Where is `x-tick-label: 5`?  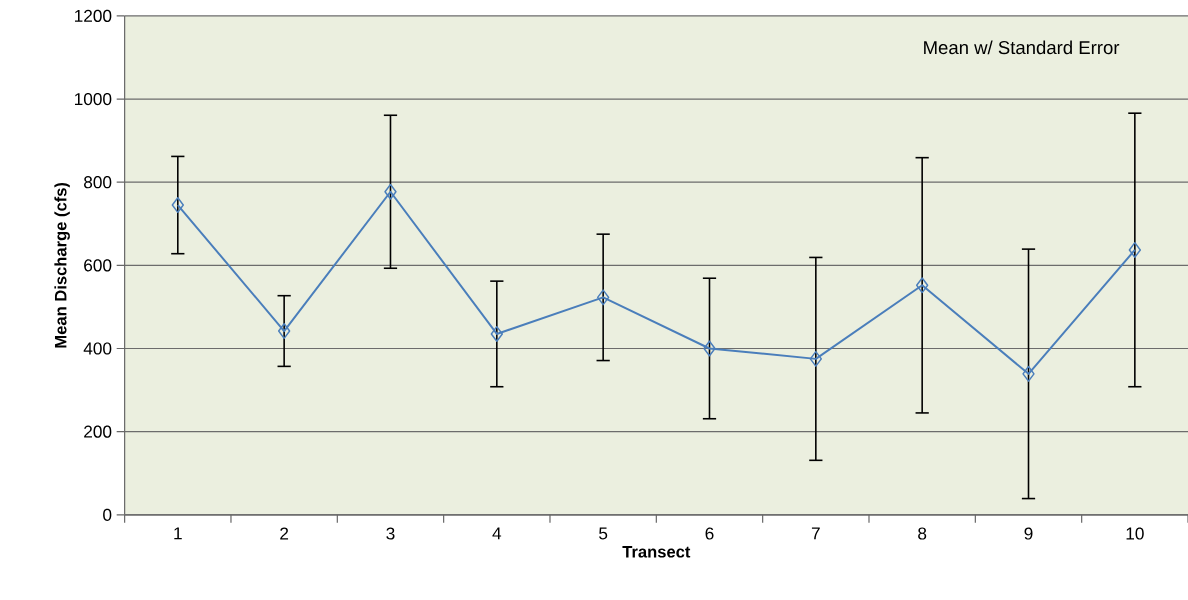
x-tick-label: 5 is located at coordinates (603, 533).